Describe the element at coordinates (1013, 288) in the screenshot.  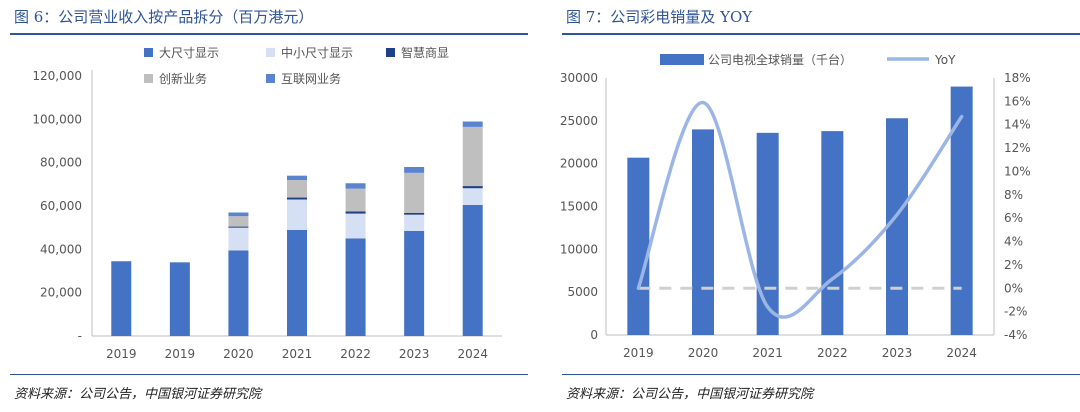
I see `y-right-tick-label: 0%` at that location.